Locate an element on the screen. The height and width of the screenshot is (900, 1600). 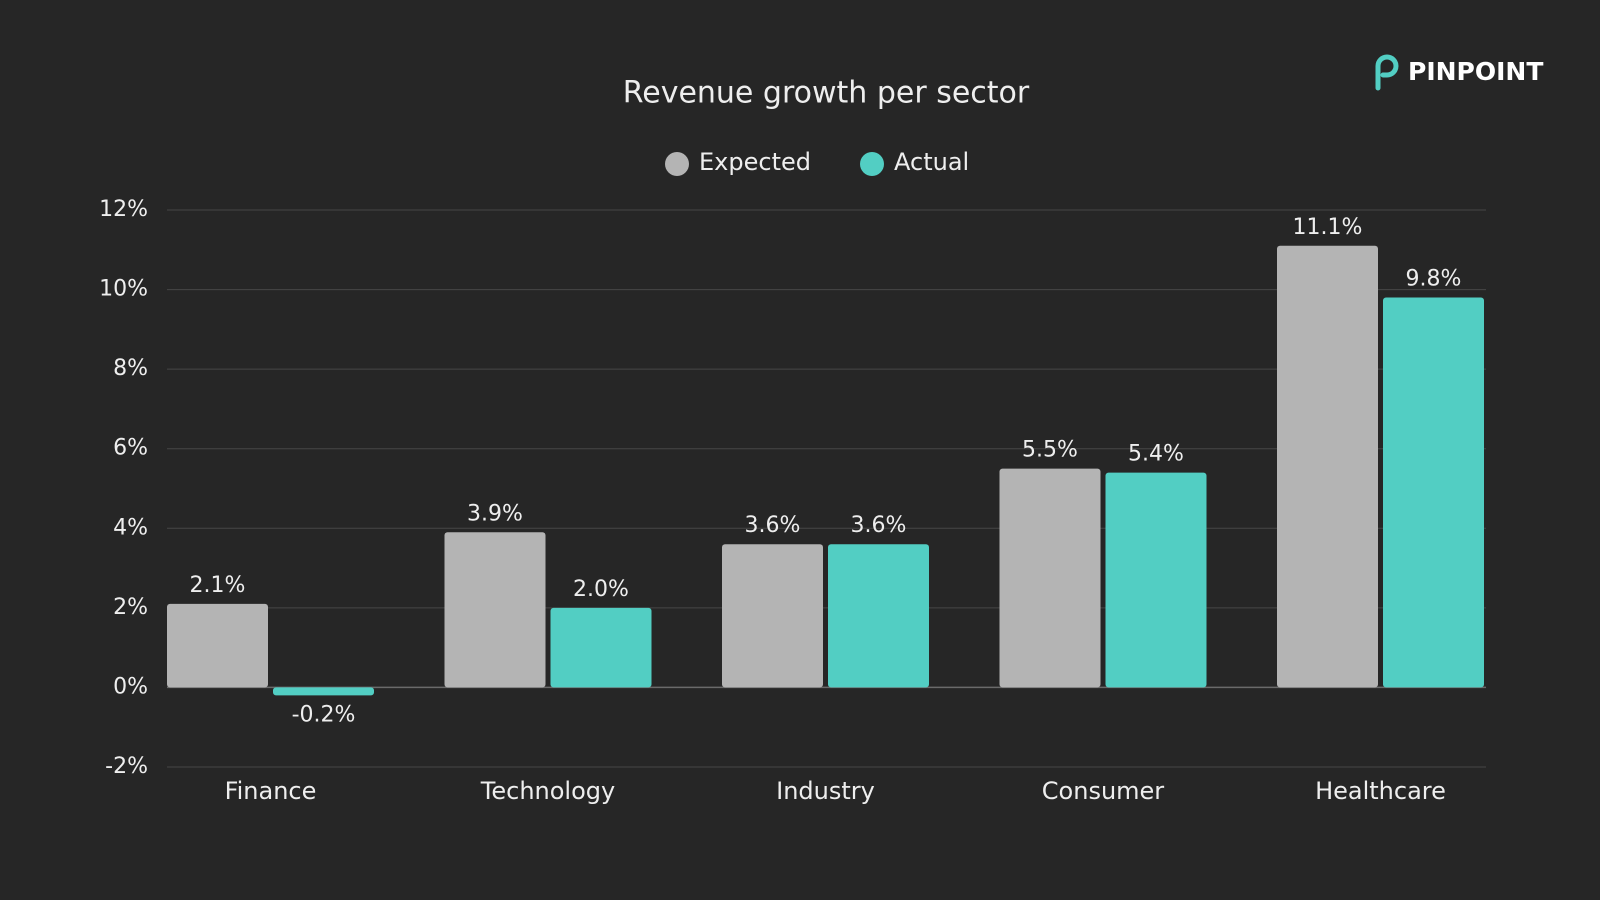
value-label: 11.1% is located at coordinates (1328, 227).